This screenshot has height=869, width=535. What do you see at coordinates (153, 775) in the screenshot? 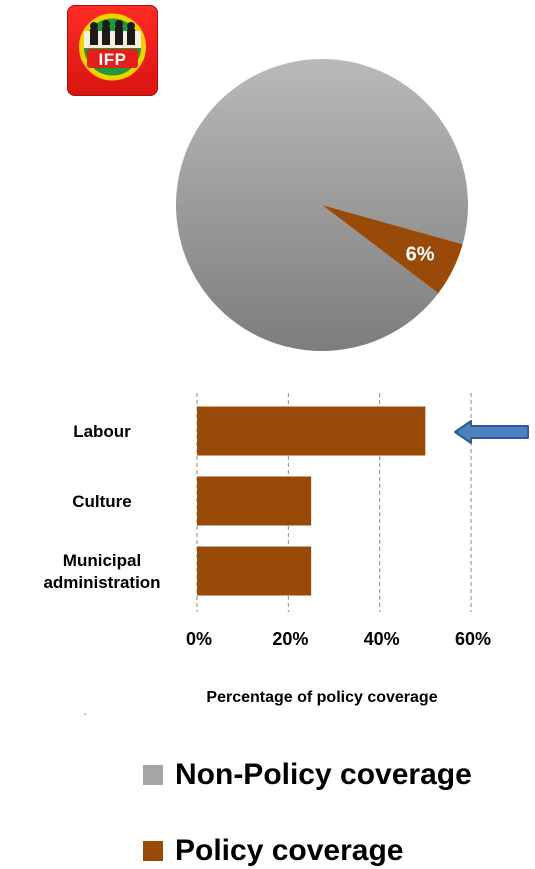
I see `legend-swatch-non-policy` at bounding box center [153, 775].